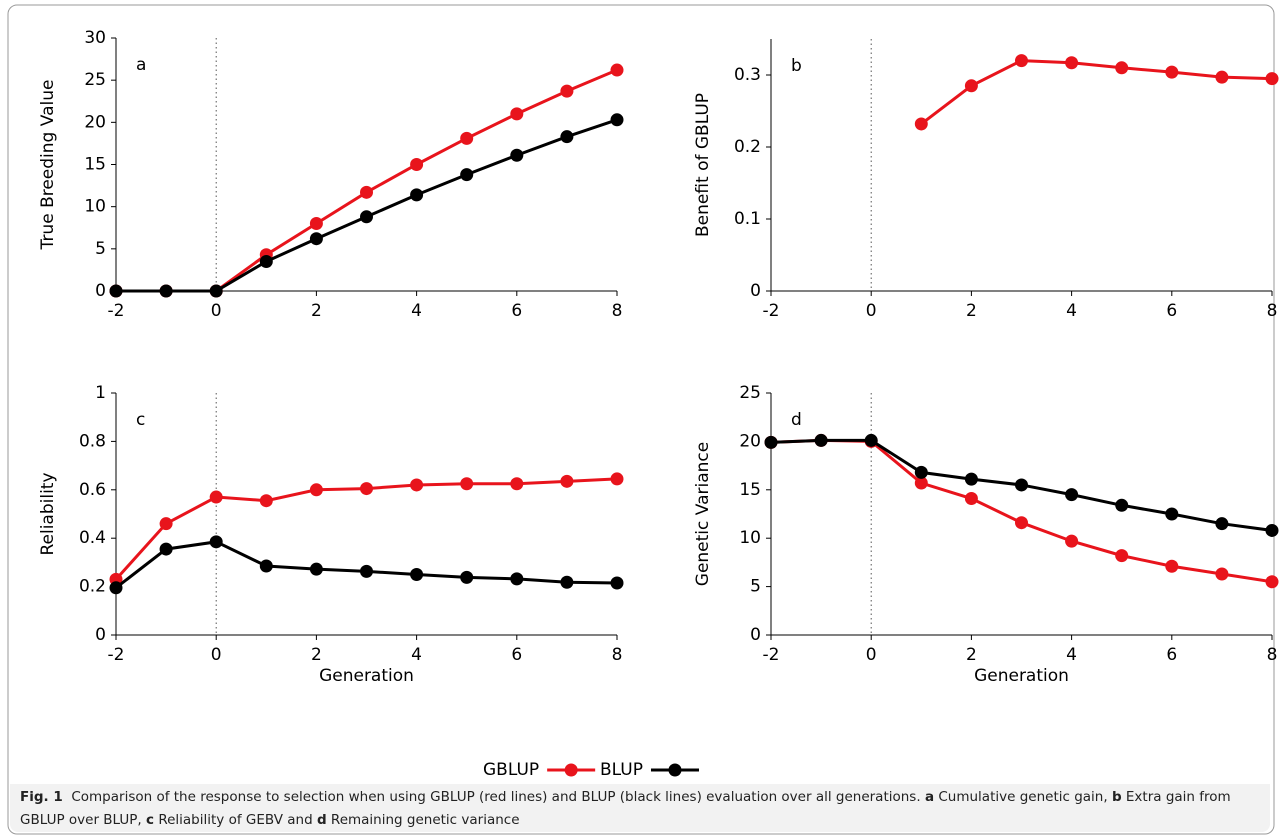  Describe the element at coordinates (511, 770) in the screenshot. I see `legend-label: GBLUP` at that location.